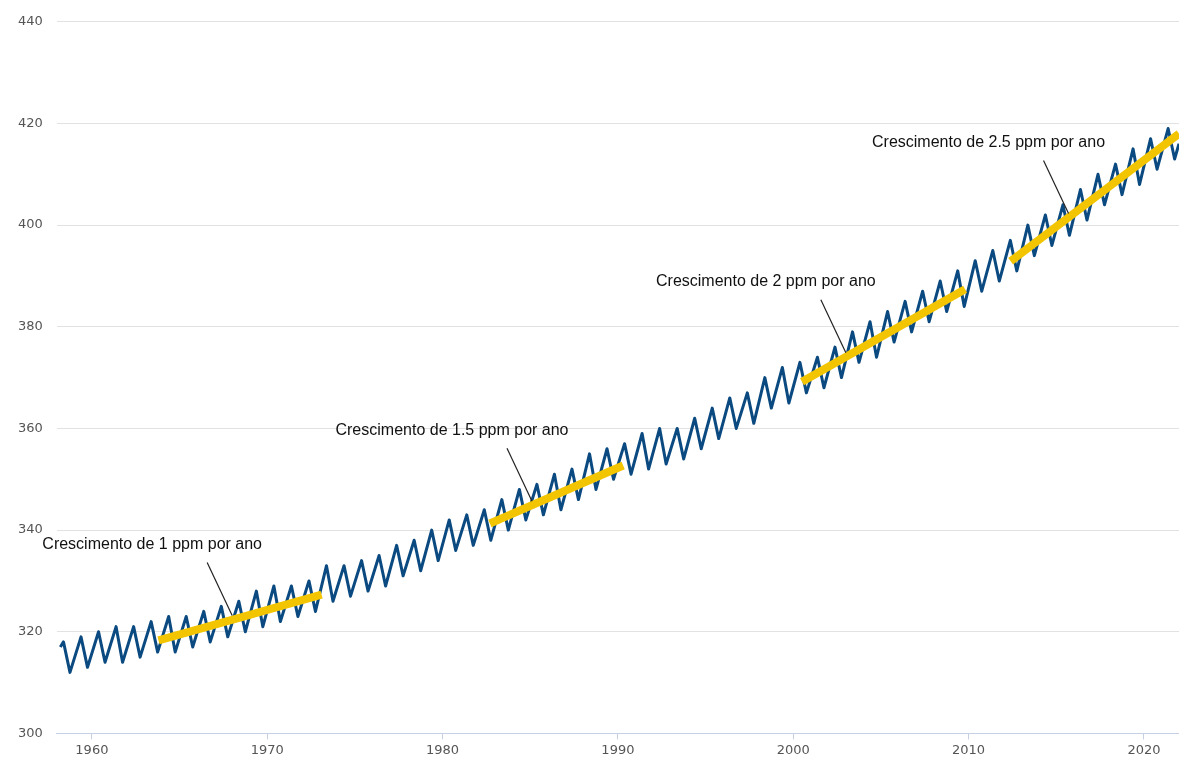  Describe the element at coordinates (267, 749) in the screenshot. I see `x-tick-label: 1970` at that location.